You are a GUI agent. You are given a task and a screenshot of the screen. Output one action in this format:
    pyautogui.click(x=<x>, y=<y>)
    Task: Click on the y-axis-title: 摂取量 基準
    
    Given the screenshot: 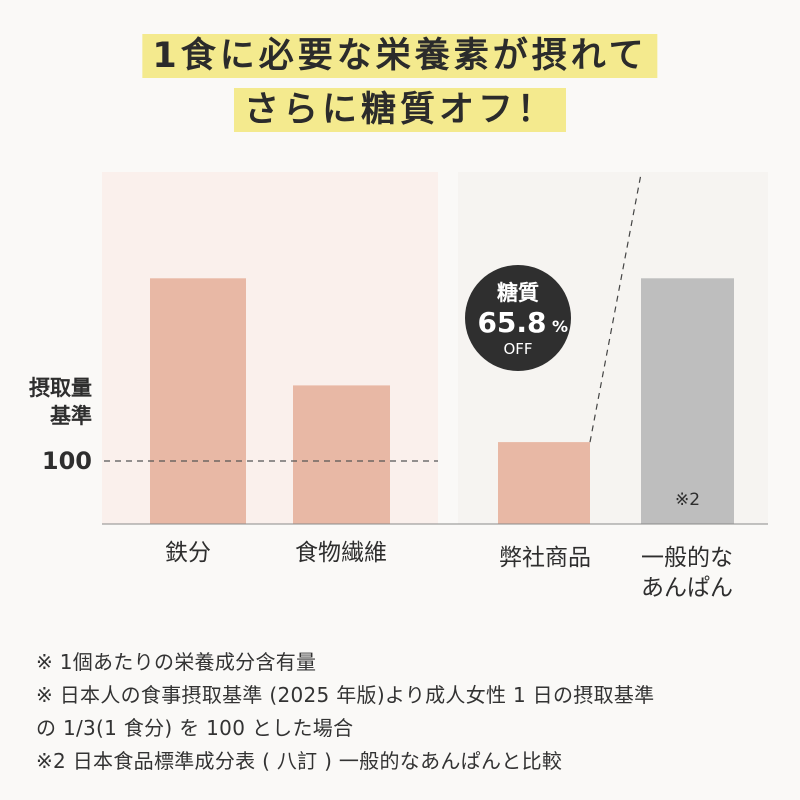 What is the action you would take?
    pyautogui.click(x=49, y=402)
    